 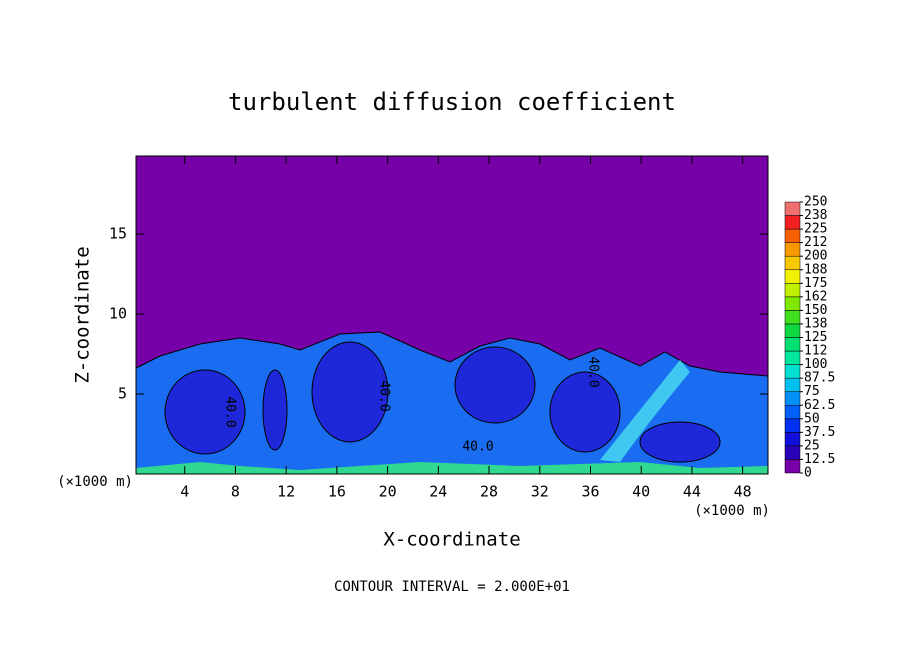 What do you see at coordinates (388, 492) in the screenshot?
I see `x-tick-label: 20` at bounding box center [388, 492].